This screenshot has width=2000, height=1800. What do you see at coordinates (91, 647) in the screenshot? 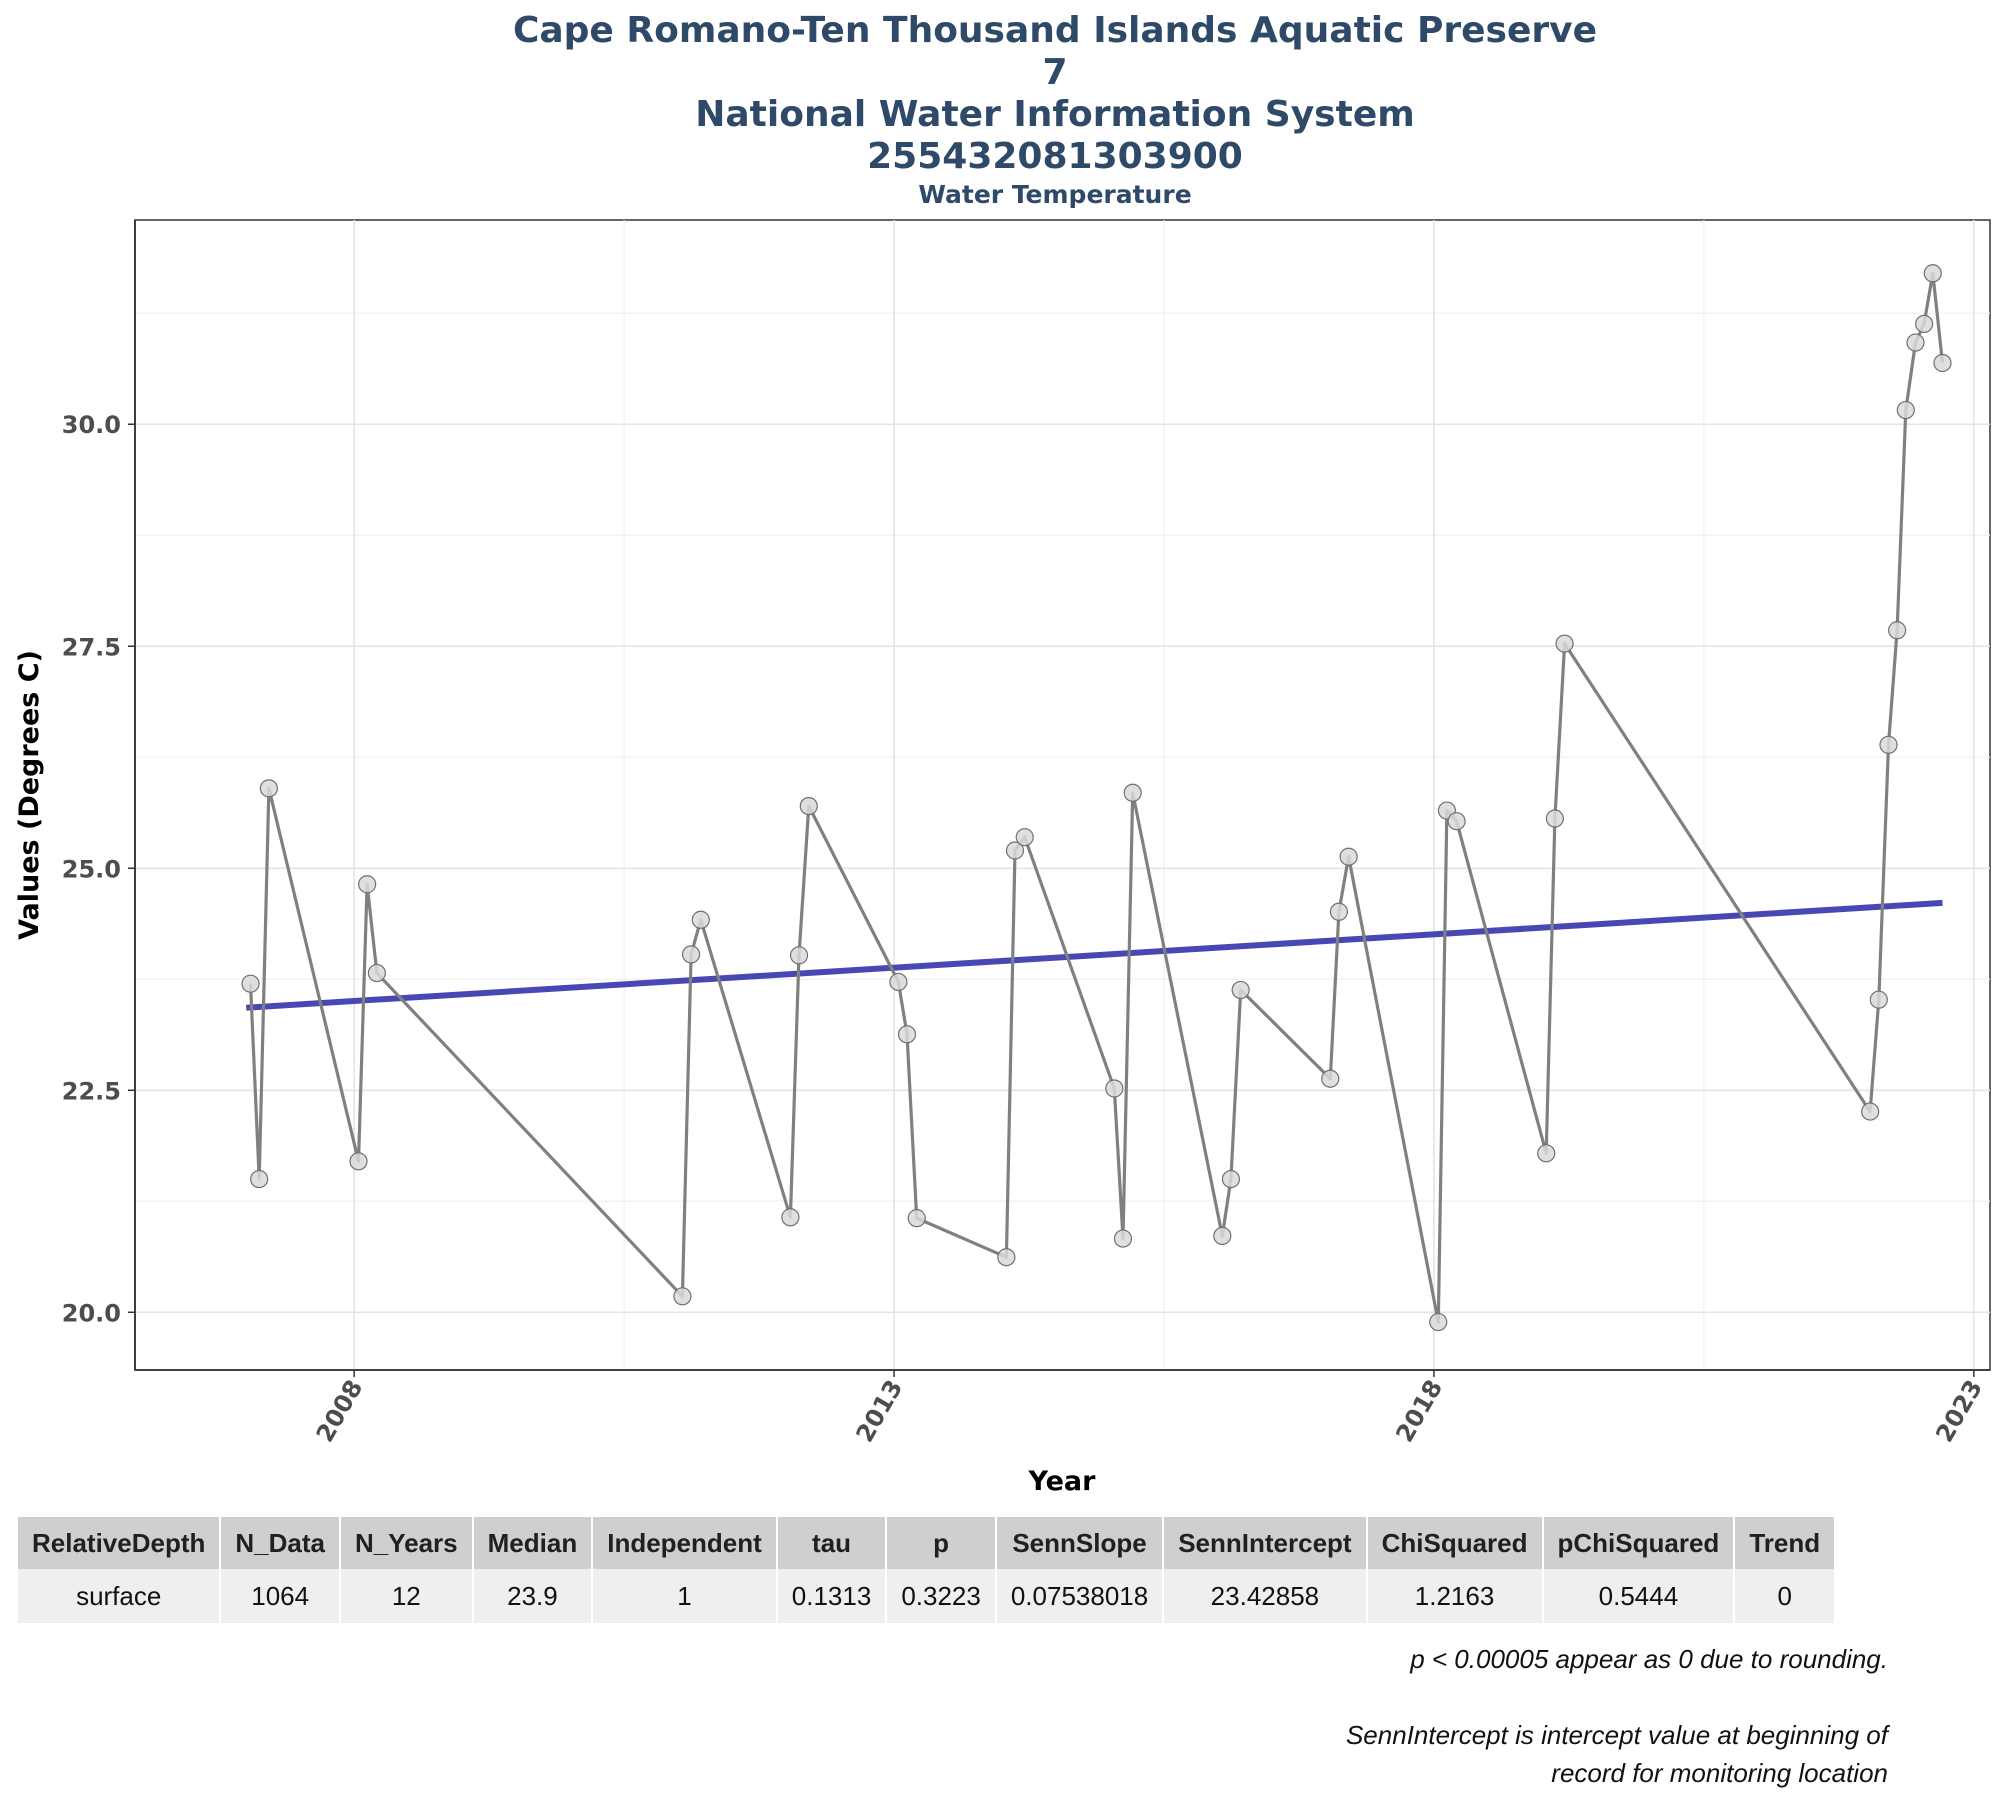
I see `y-tick-label: 27.5` at bounding box center [91, 647].